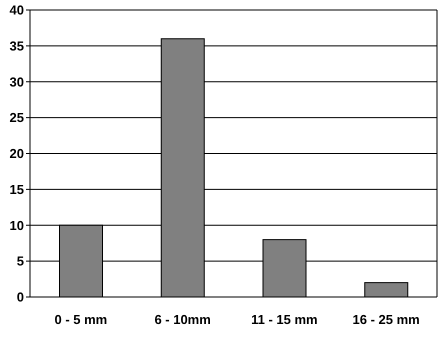 The width and height of the screenshot is (440, 339). I want to click on bar, so click(386, 289).